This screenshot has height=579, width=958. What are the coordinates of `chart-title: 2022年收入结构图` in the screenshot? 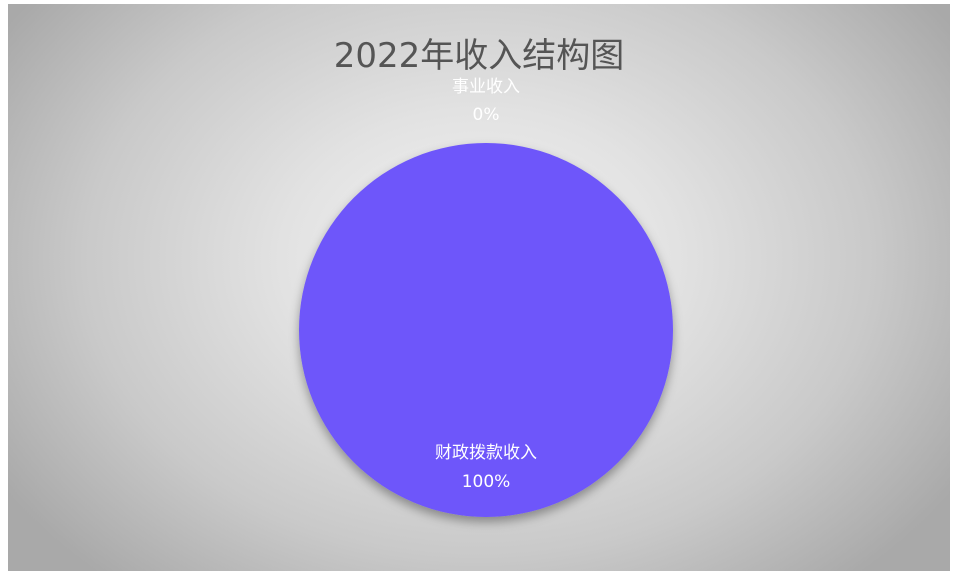 It's located at (479, 56).